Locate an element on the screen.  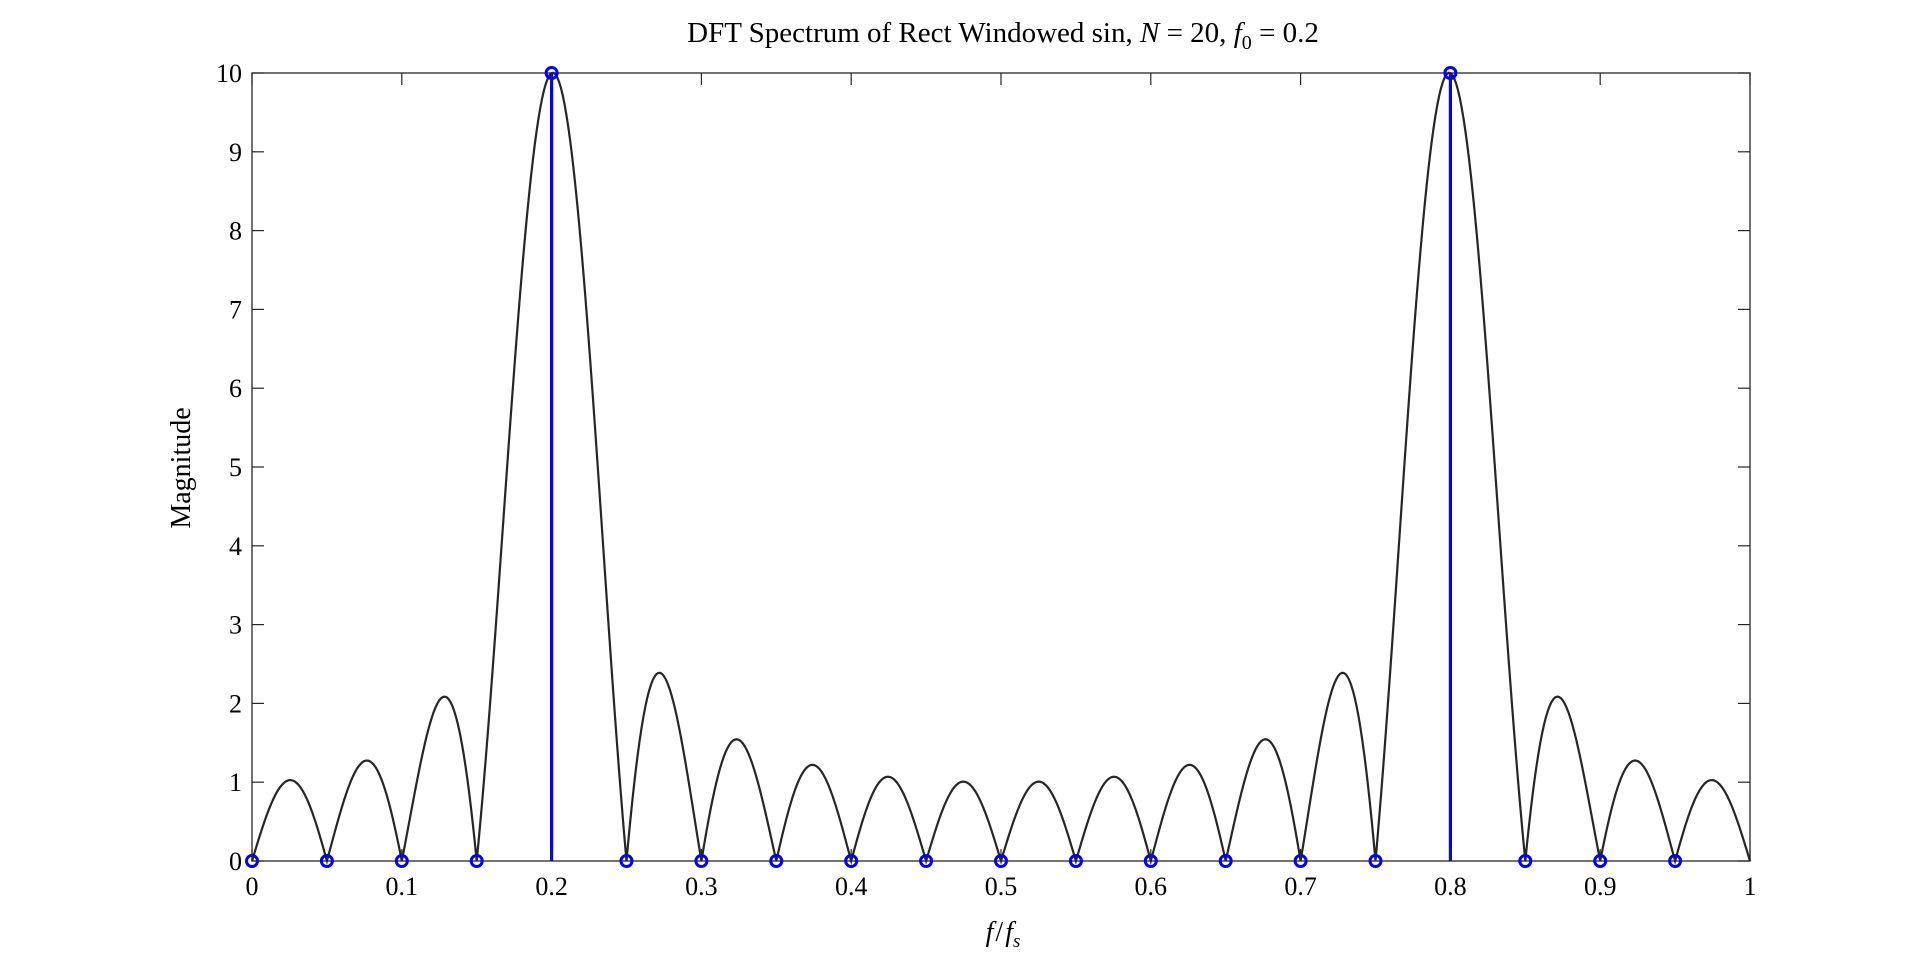
x-tick-label: 0.1 is located at coordinates (402, 886).